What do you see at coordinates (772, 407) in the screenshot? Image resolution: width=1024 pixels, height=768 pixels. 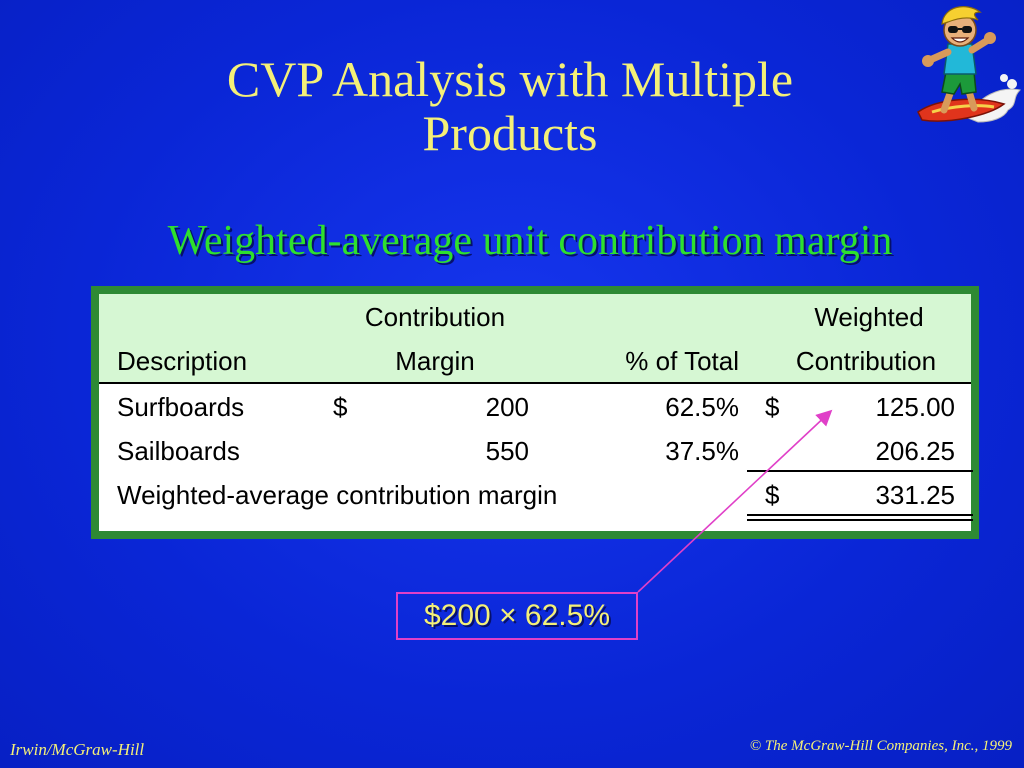 I see `row-wc-dollar: $` at bounding box center [772, 407].